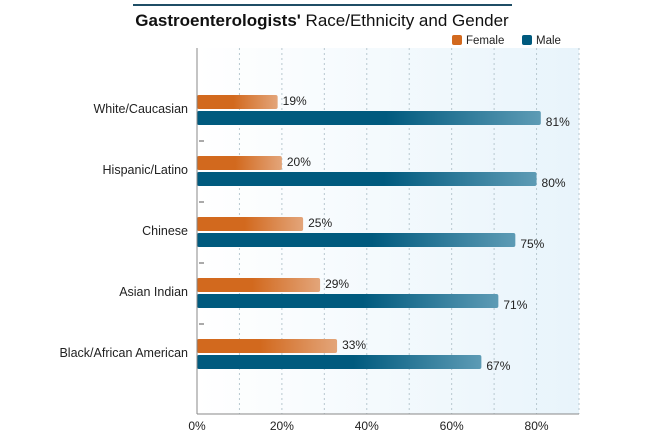 Image resolution: width=645 pixels, height=439 pixels. Describe the element at coordinates (146, 170) in the screenshot. I see `category-label: Hispanic/Latino` at that location.